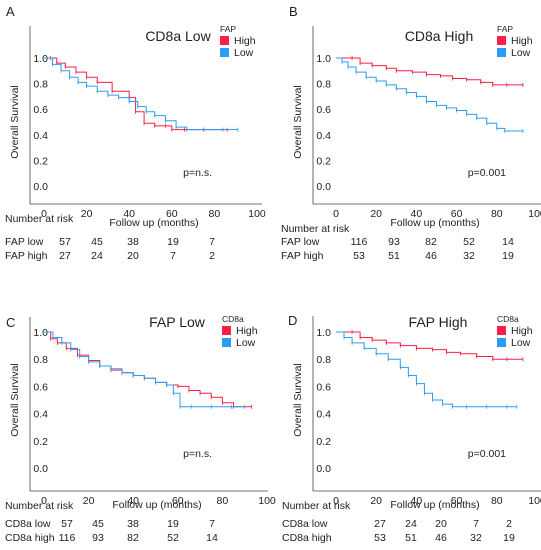  Describe the element at coordinates (505, 29) in the screenshot. I see `legend-title: FAP` at that location.